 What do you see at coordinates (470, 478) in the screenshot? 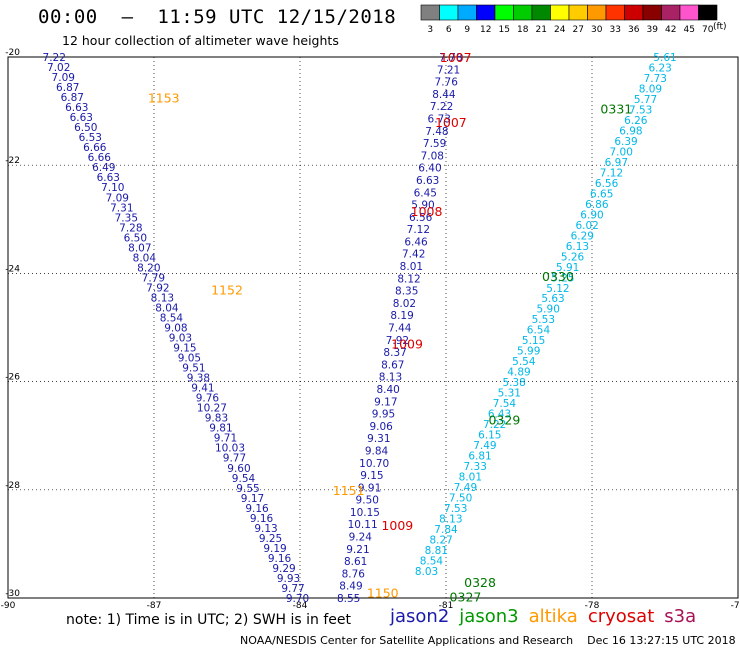
I see `swh-value-label: 8.01` at bounding box center [470, 478].